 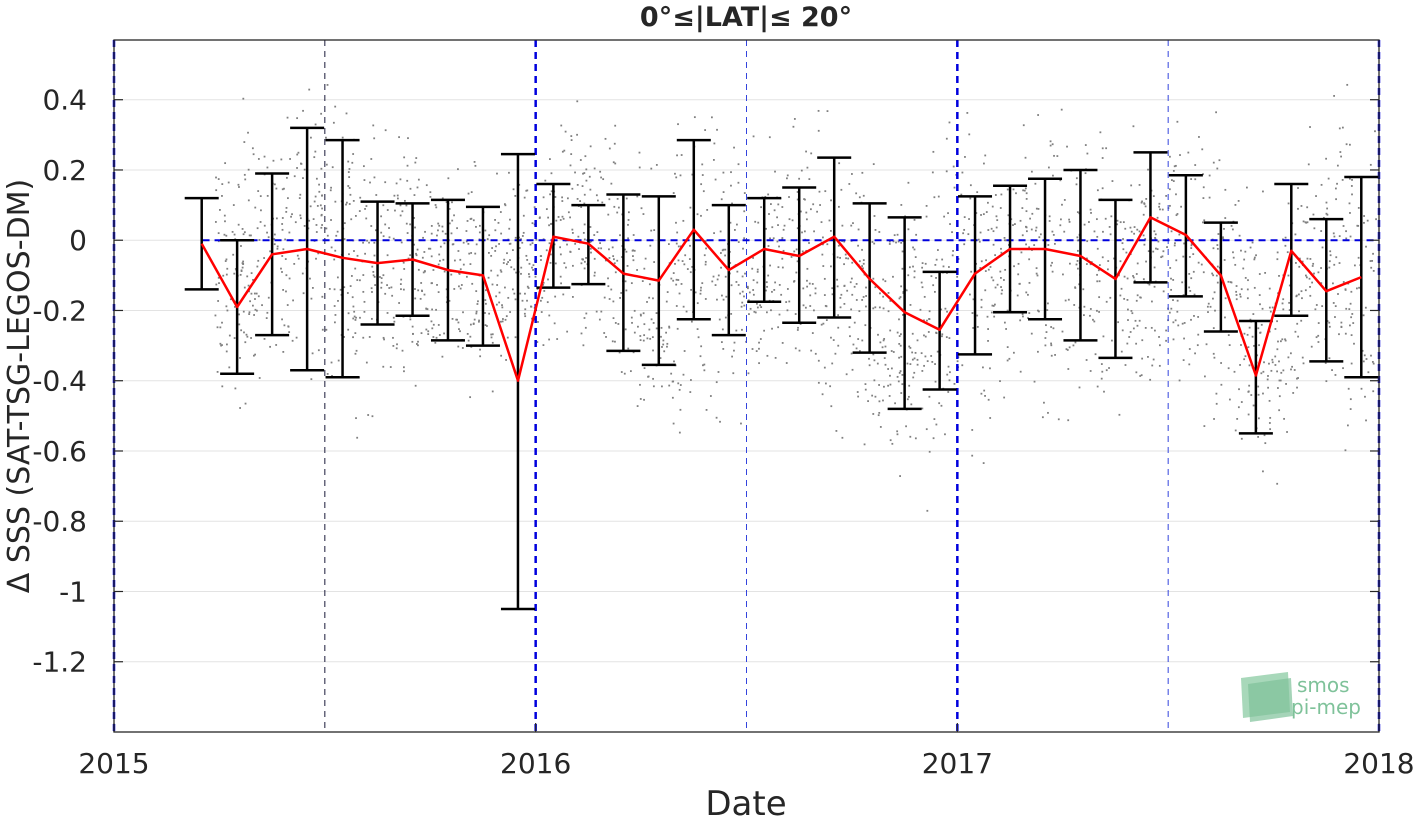 What do you see at coordinates (59, 662) in the screenshot?
I see `y-tick-label: -1.2` at bounding box center [59, 662].